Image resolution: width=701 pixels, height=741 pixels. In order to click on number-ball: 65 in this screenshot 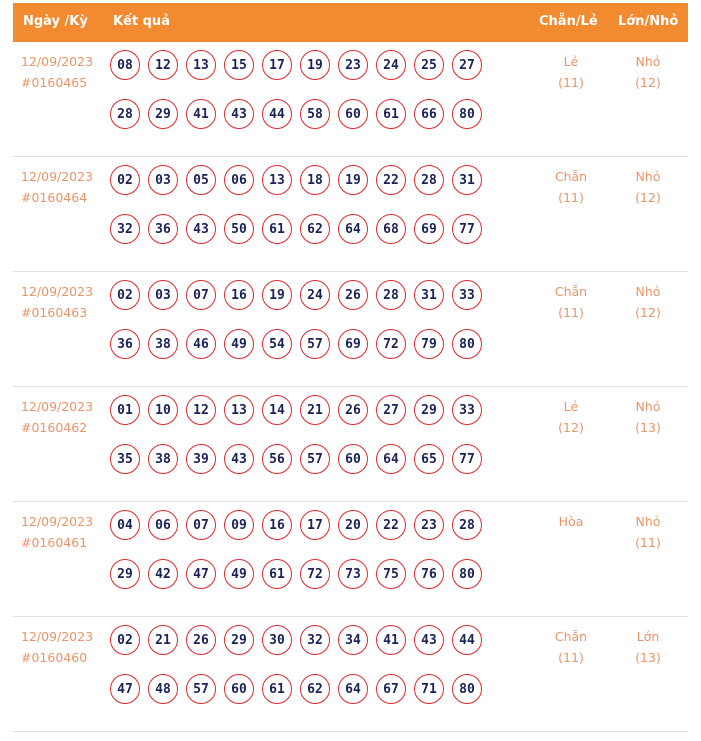, I will do `click(429, 459)`.